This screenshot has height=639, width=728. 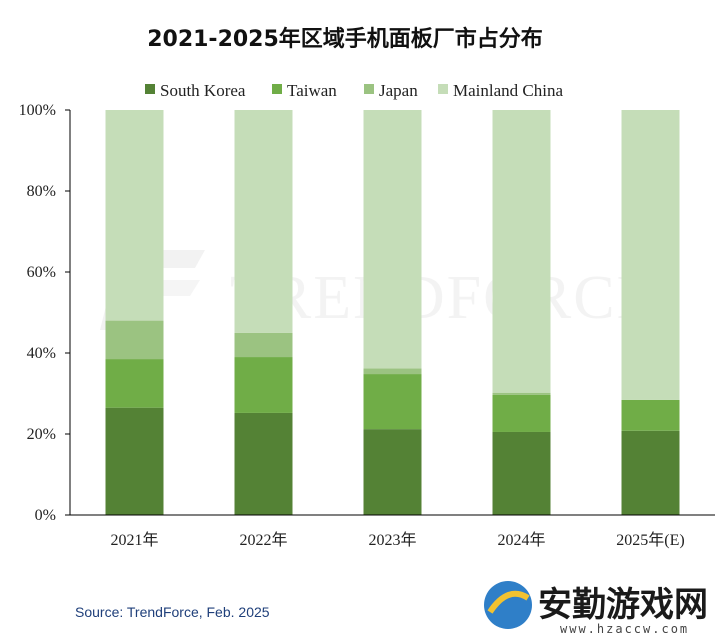 What do you see at coordinates (623, 605) in the screenshot?
I see `site-badge-name: 安勤游戏网` at bounding box center [623, 605].